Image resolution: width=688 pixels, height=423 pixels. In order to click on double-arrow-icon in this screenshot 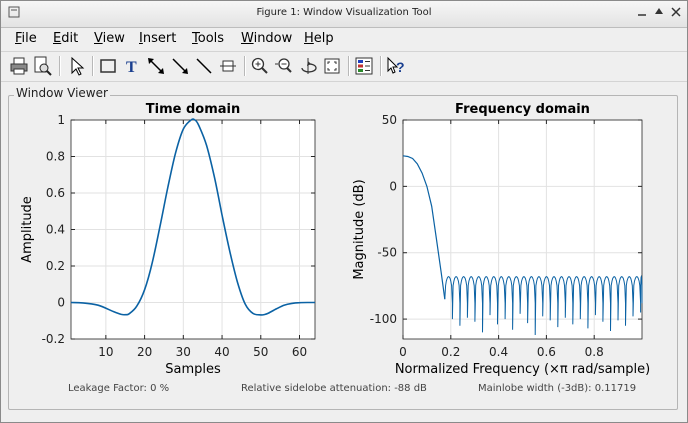, I will do `click(156, 66)`.